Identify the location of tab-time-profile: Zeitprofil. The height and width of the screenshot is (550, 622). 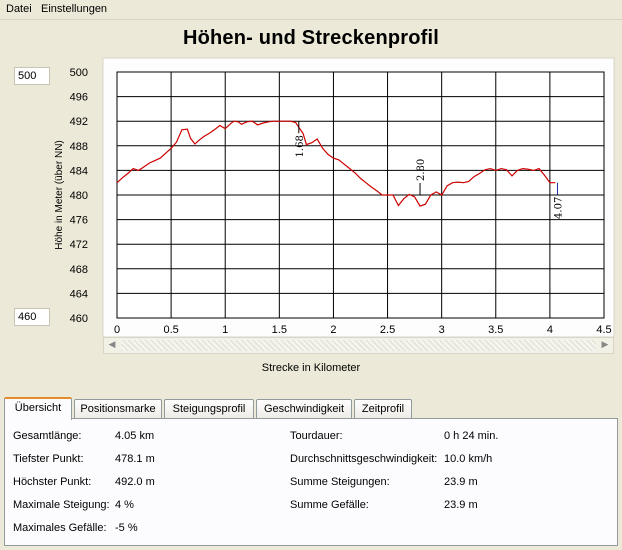
(383, 409).